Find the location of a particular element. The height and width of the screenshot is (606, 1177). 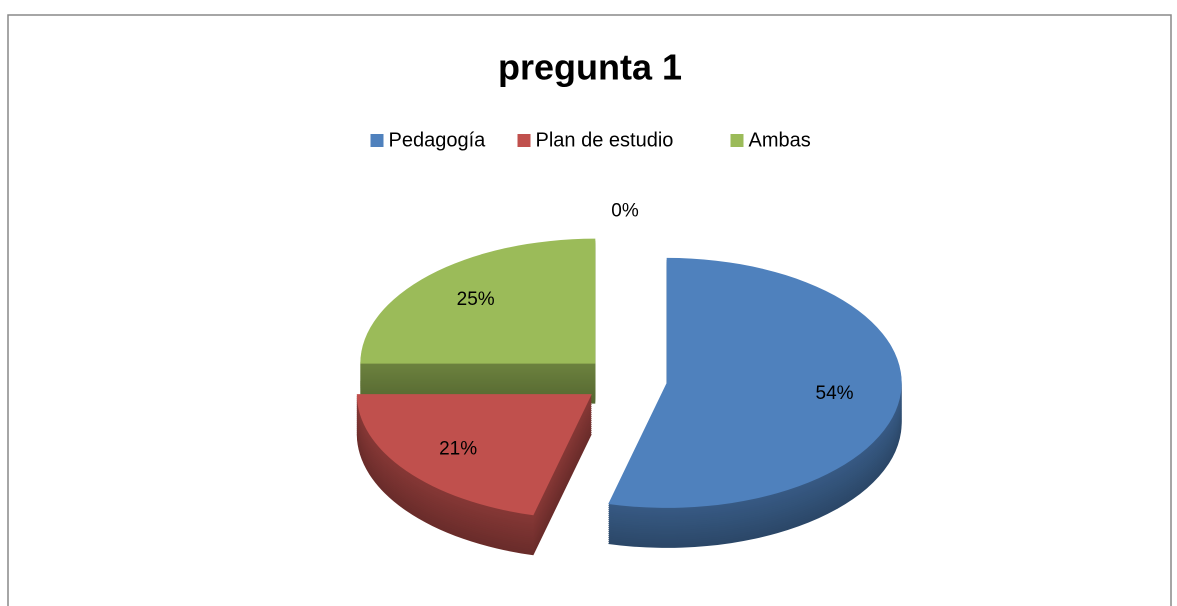

legend-label: Plan de estudio is located at coordinates (605, 140).